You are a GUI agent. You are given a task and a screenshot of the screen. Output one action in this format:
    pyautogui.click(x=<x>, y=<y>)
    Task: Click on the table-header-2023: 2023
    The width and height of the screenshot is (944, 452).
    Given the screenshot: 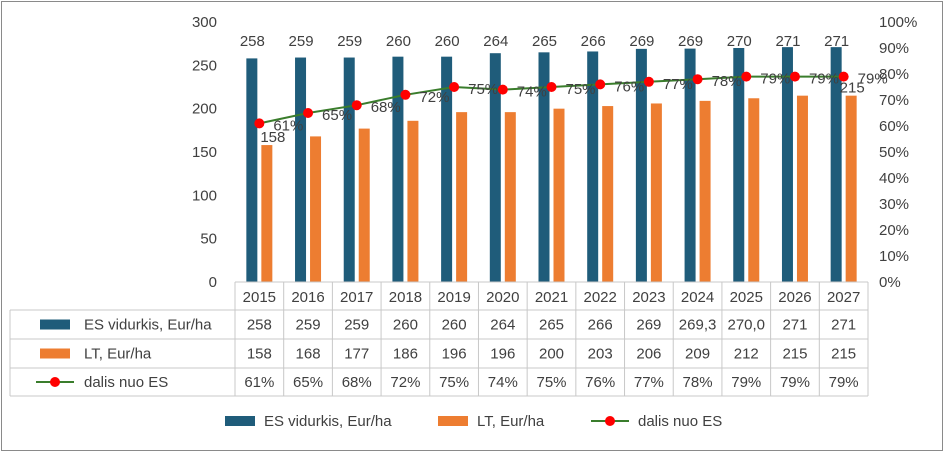 What is the action you would take?
    pyautogui.click(x=648, y=297)
    